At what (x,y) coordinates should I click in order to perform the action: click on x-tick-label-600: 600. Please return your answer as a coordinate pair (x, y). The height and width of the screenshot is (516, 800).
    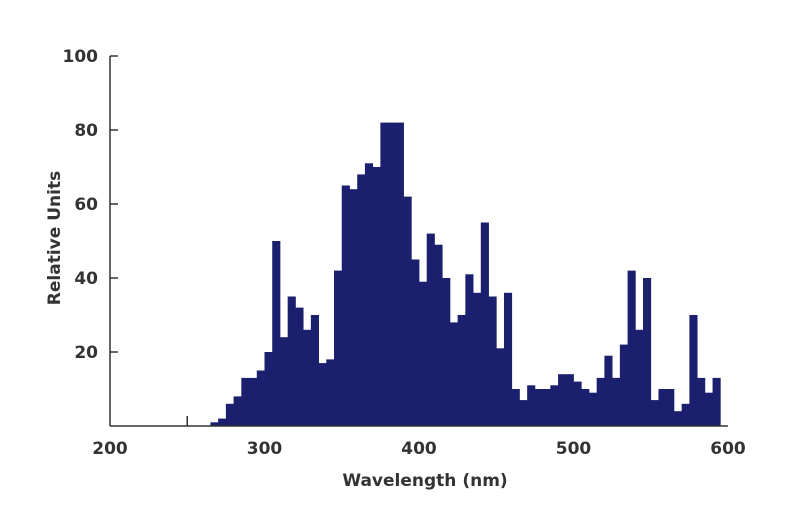
    Looking at the image, I should click on (728, 449).